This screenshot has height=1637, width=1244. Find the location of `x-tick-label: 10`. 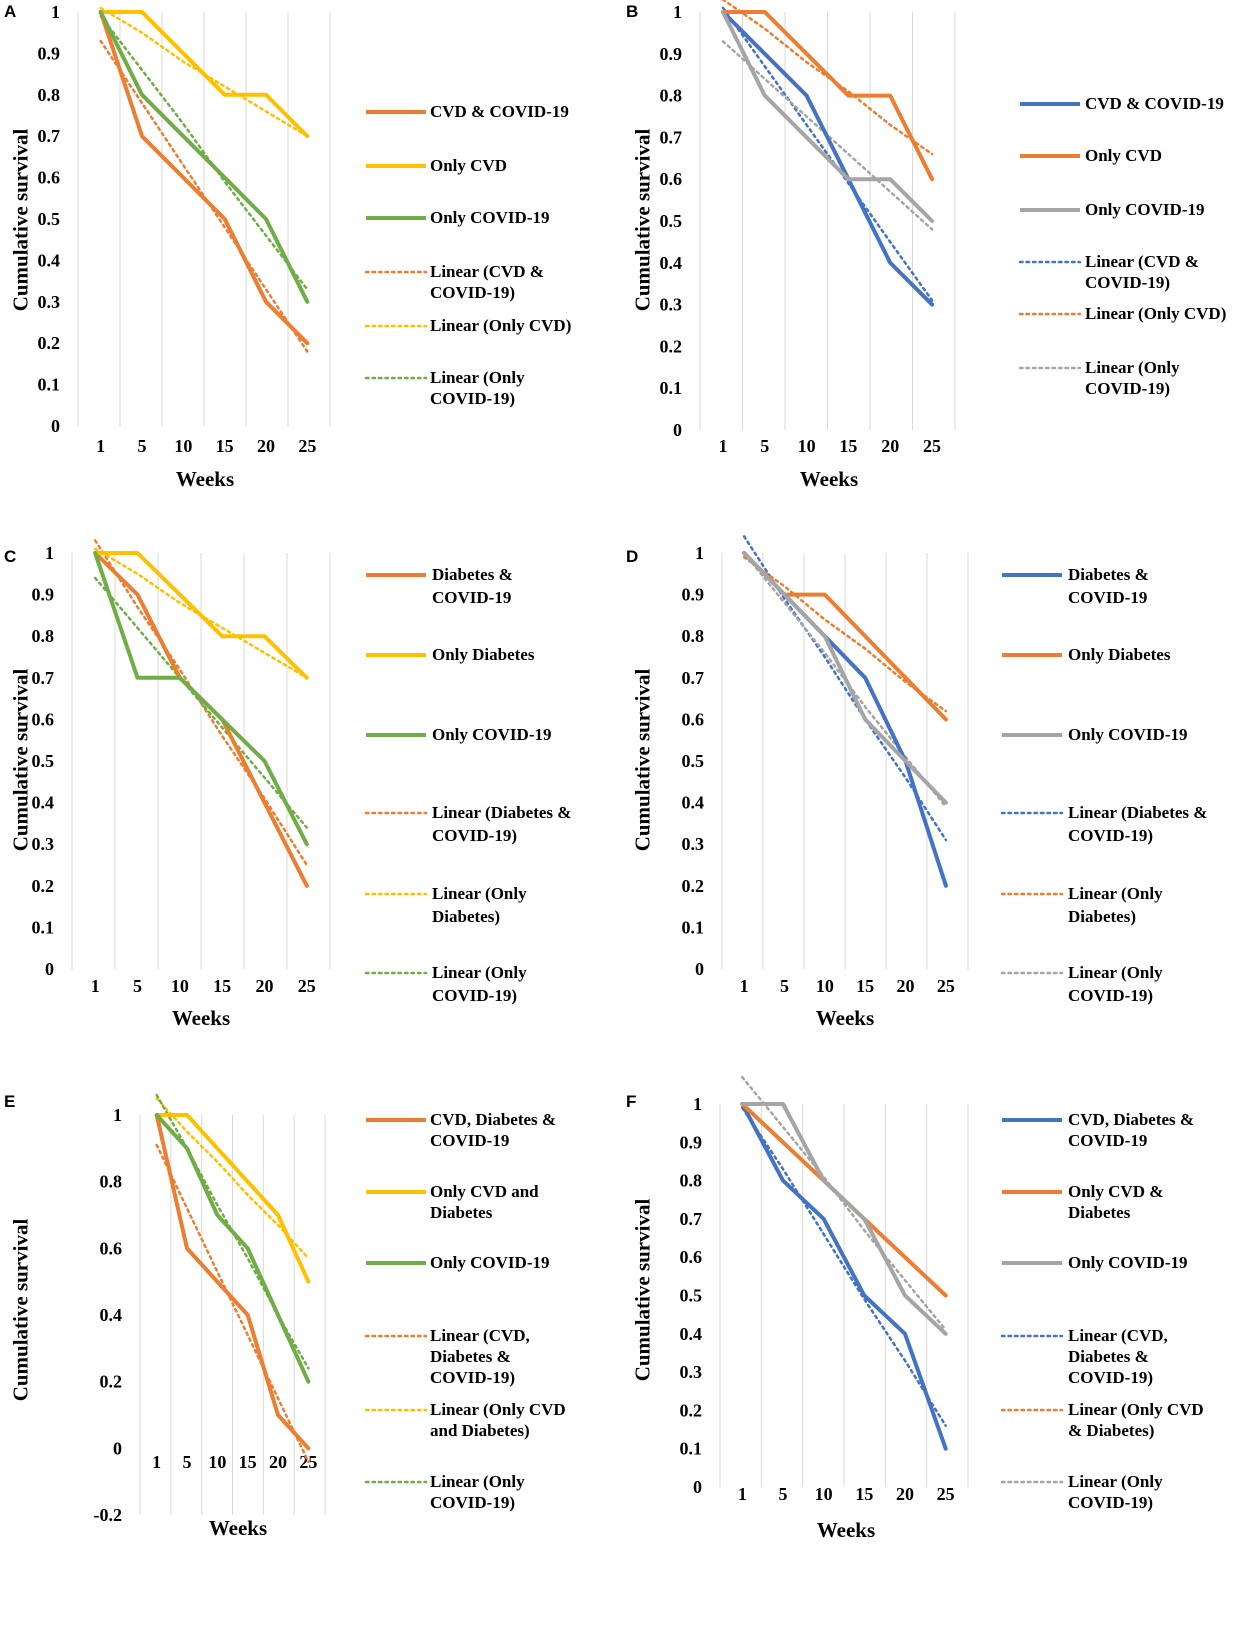

x-tick-label: 10 is located at coordinates (807, 446).